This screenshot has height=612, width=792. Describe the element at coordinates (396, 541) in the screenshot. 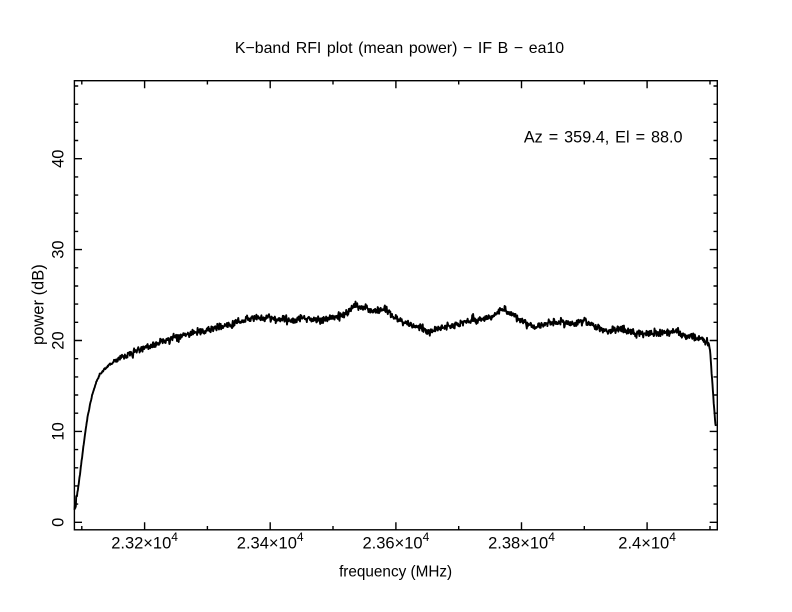

I see `svg-text: 2.36×10⁴` at that location.